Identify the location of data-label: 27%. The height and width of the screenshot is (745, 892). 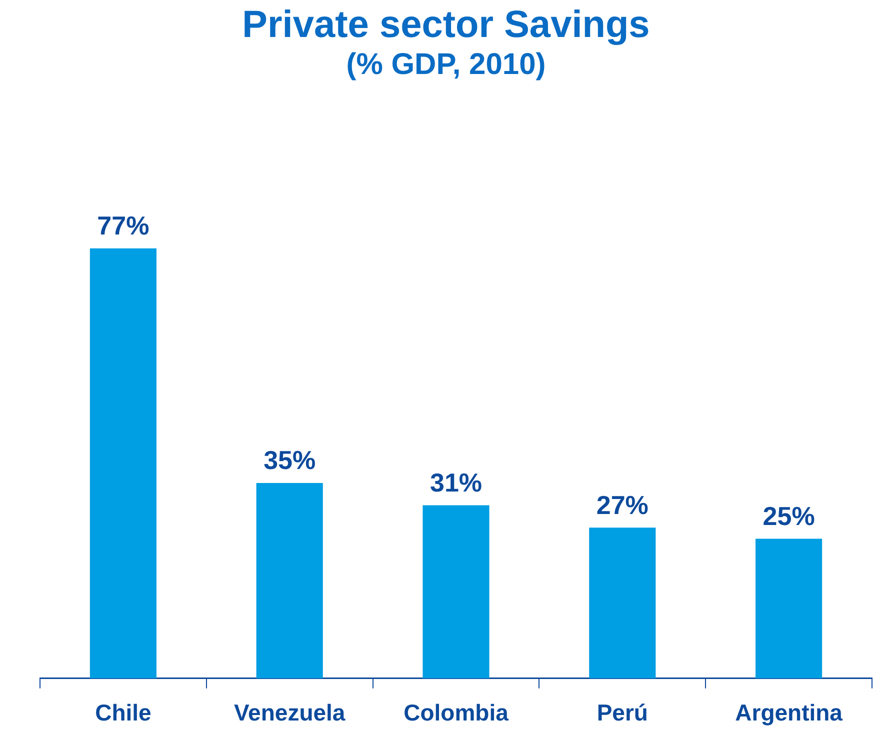
(622, 505).